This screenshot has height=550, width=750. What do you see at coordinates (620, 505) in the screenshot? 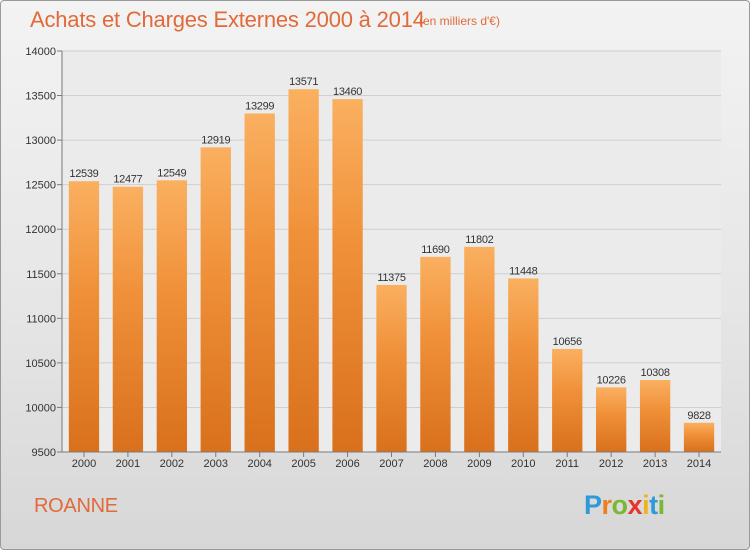
I see `logo-letter: o` at bounding box center [620, 505].